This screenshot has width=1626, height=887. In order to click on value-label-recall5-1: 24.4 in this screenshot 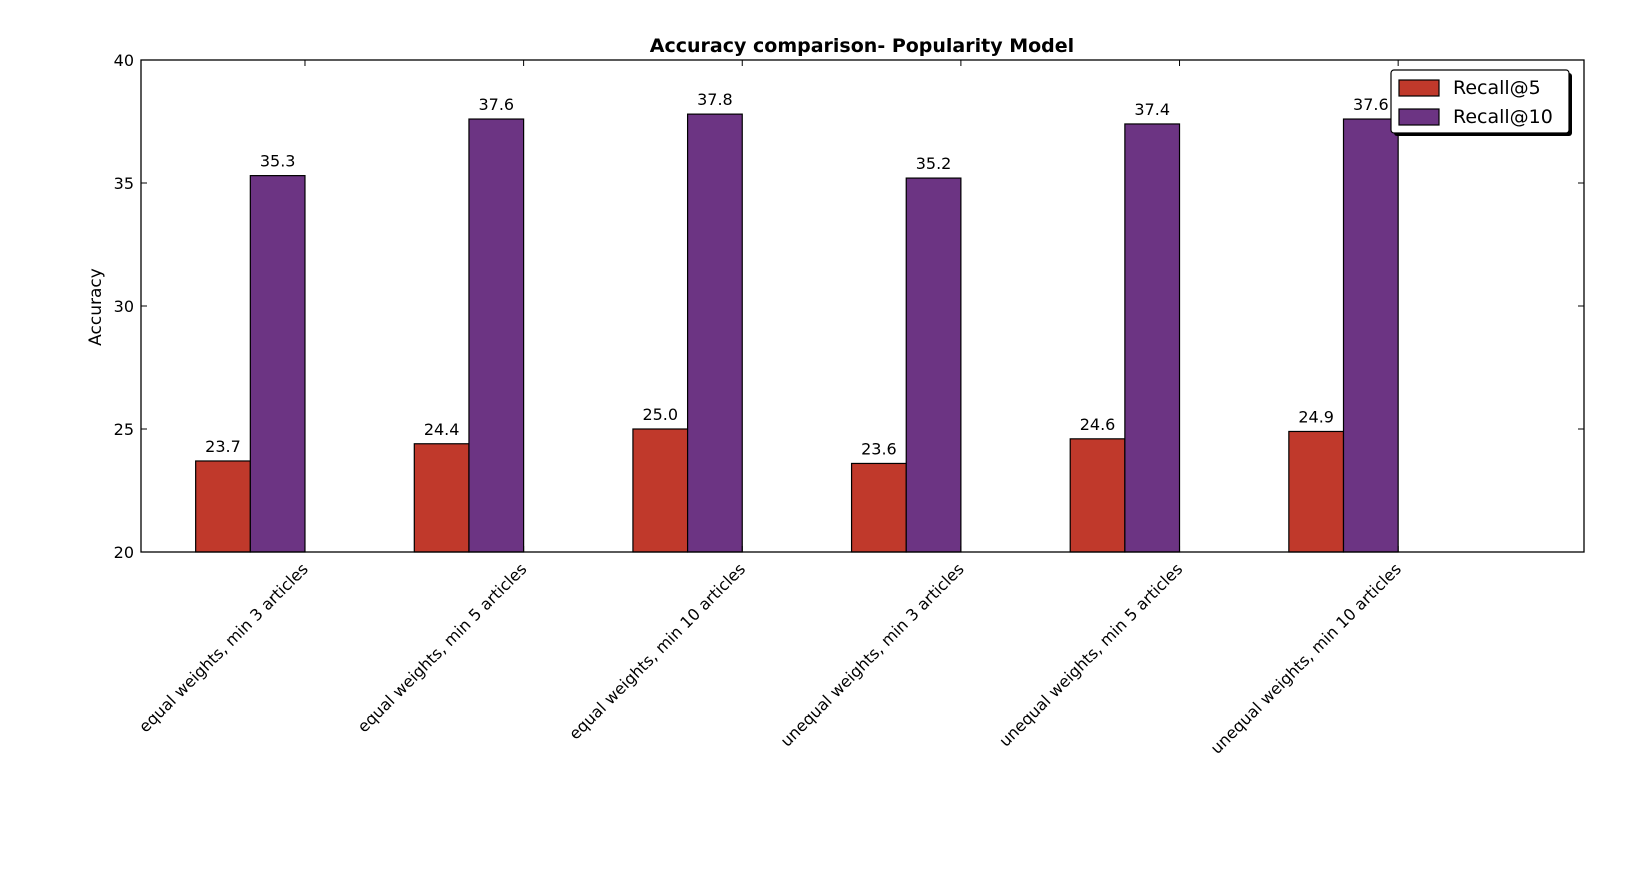, I will do `click(442, 429)`.